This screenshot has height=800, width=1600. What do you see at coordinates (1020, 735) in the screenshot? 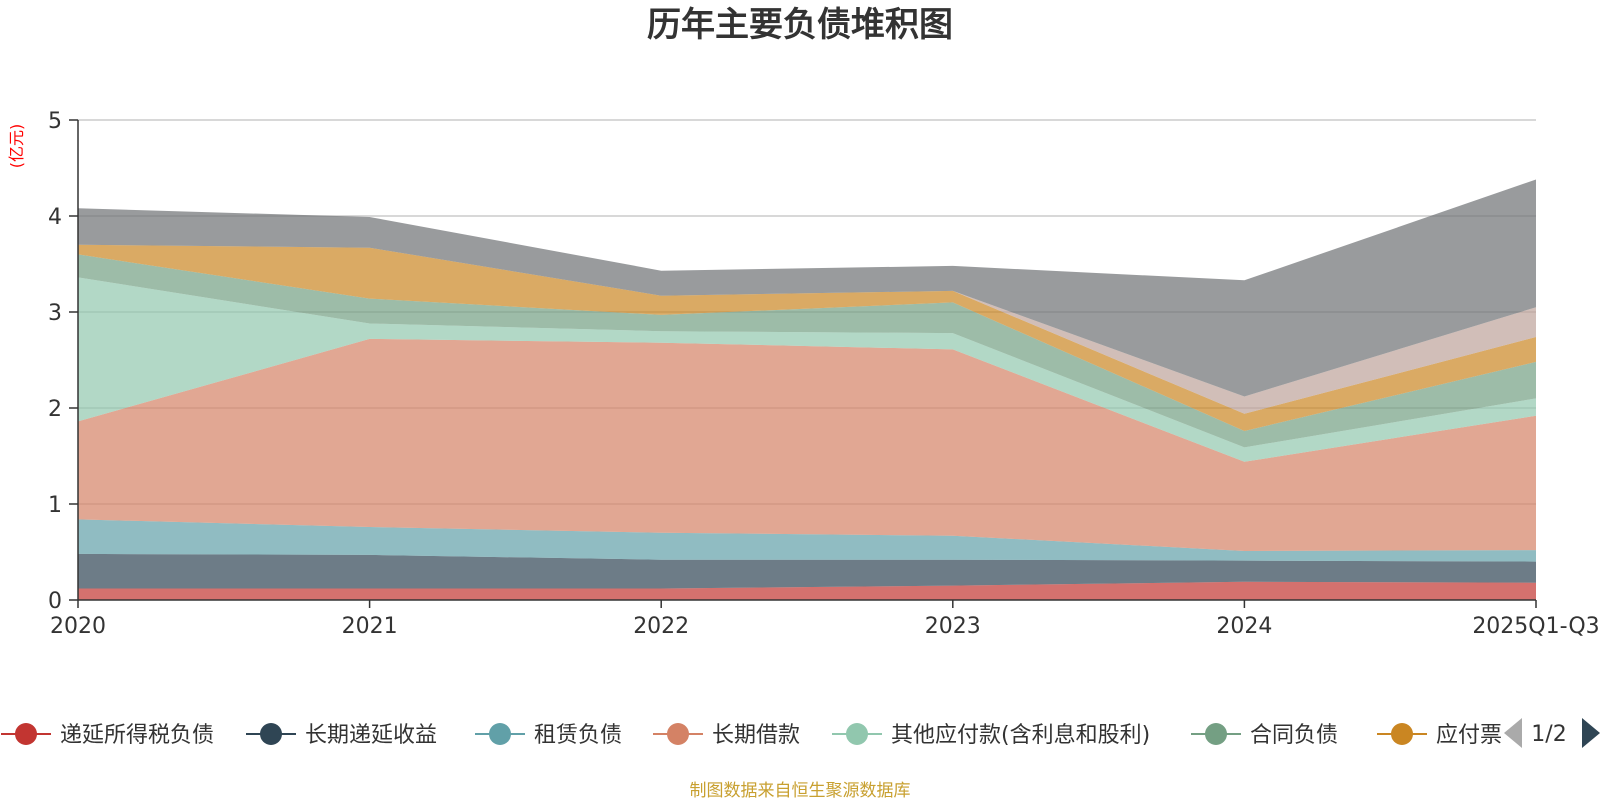
I see `legend-label: 其他应付款(含利息和股利)` at bounding box center [1020, 735].